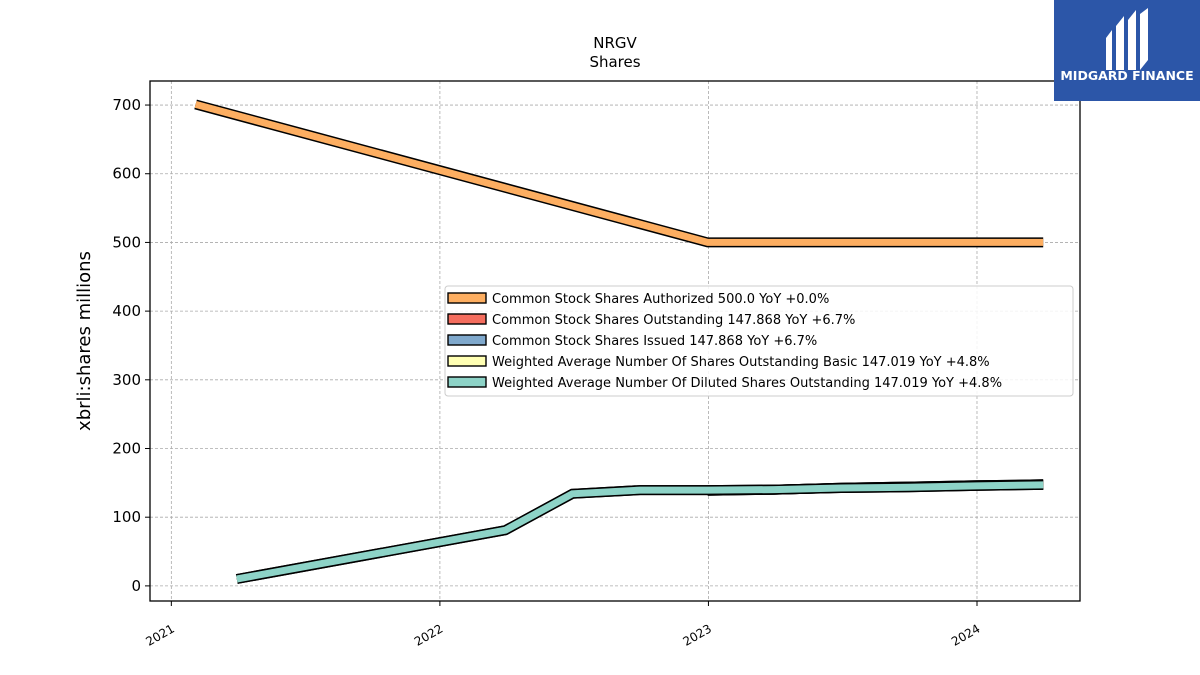 This screenshot has height=675, width=1200. I want to click on x-tick-label: 2021, so click(159, 634).